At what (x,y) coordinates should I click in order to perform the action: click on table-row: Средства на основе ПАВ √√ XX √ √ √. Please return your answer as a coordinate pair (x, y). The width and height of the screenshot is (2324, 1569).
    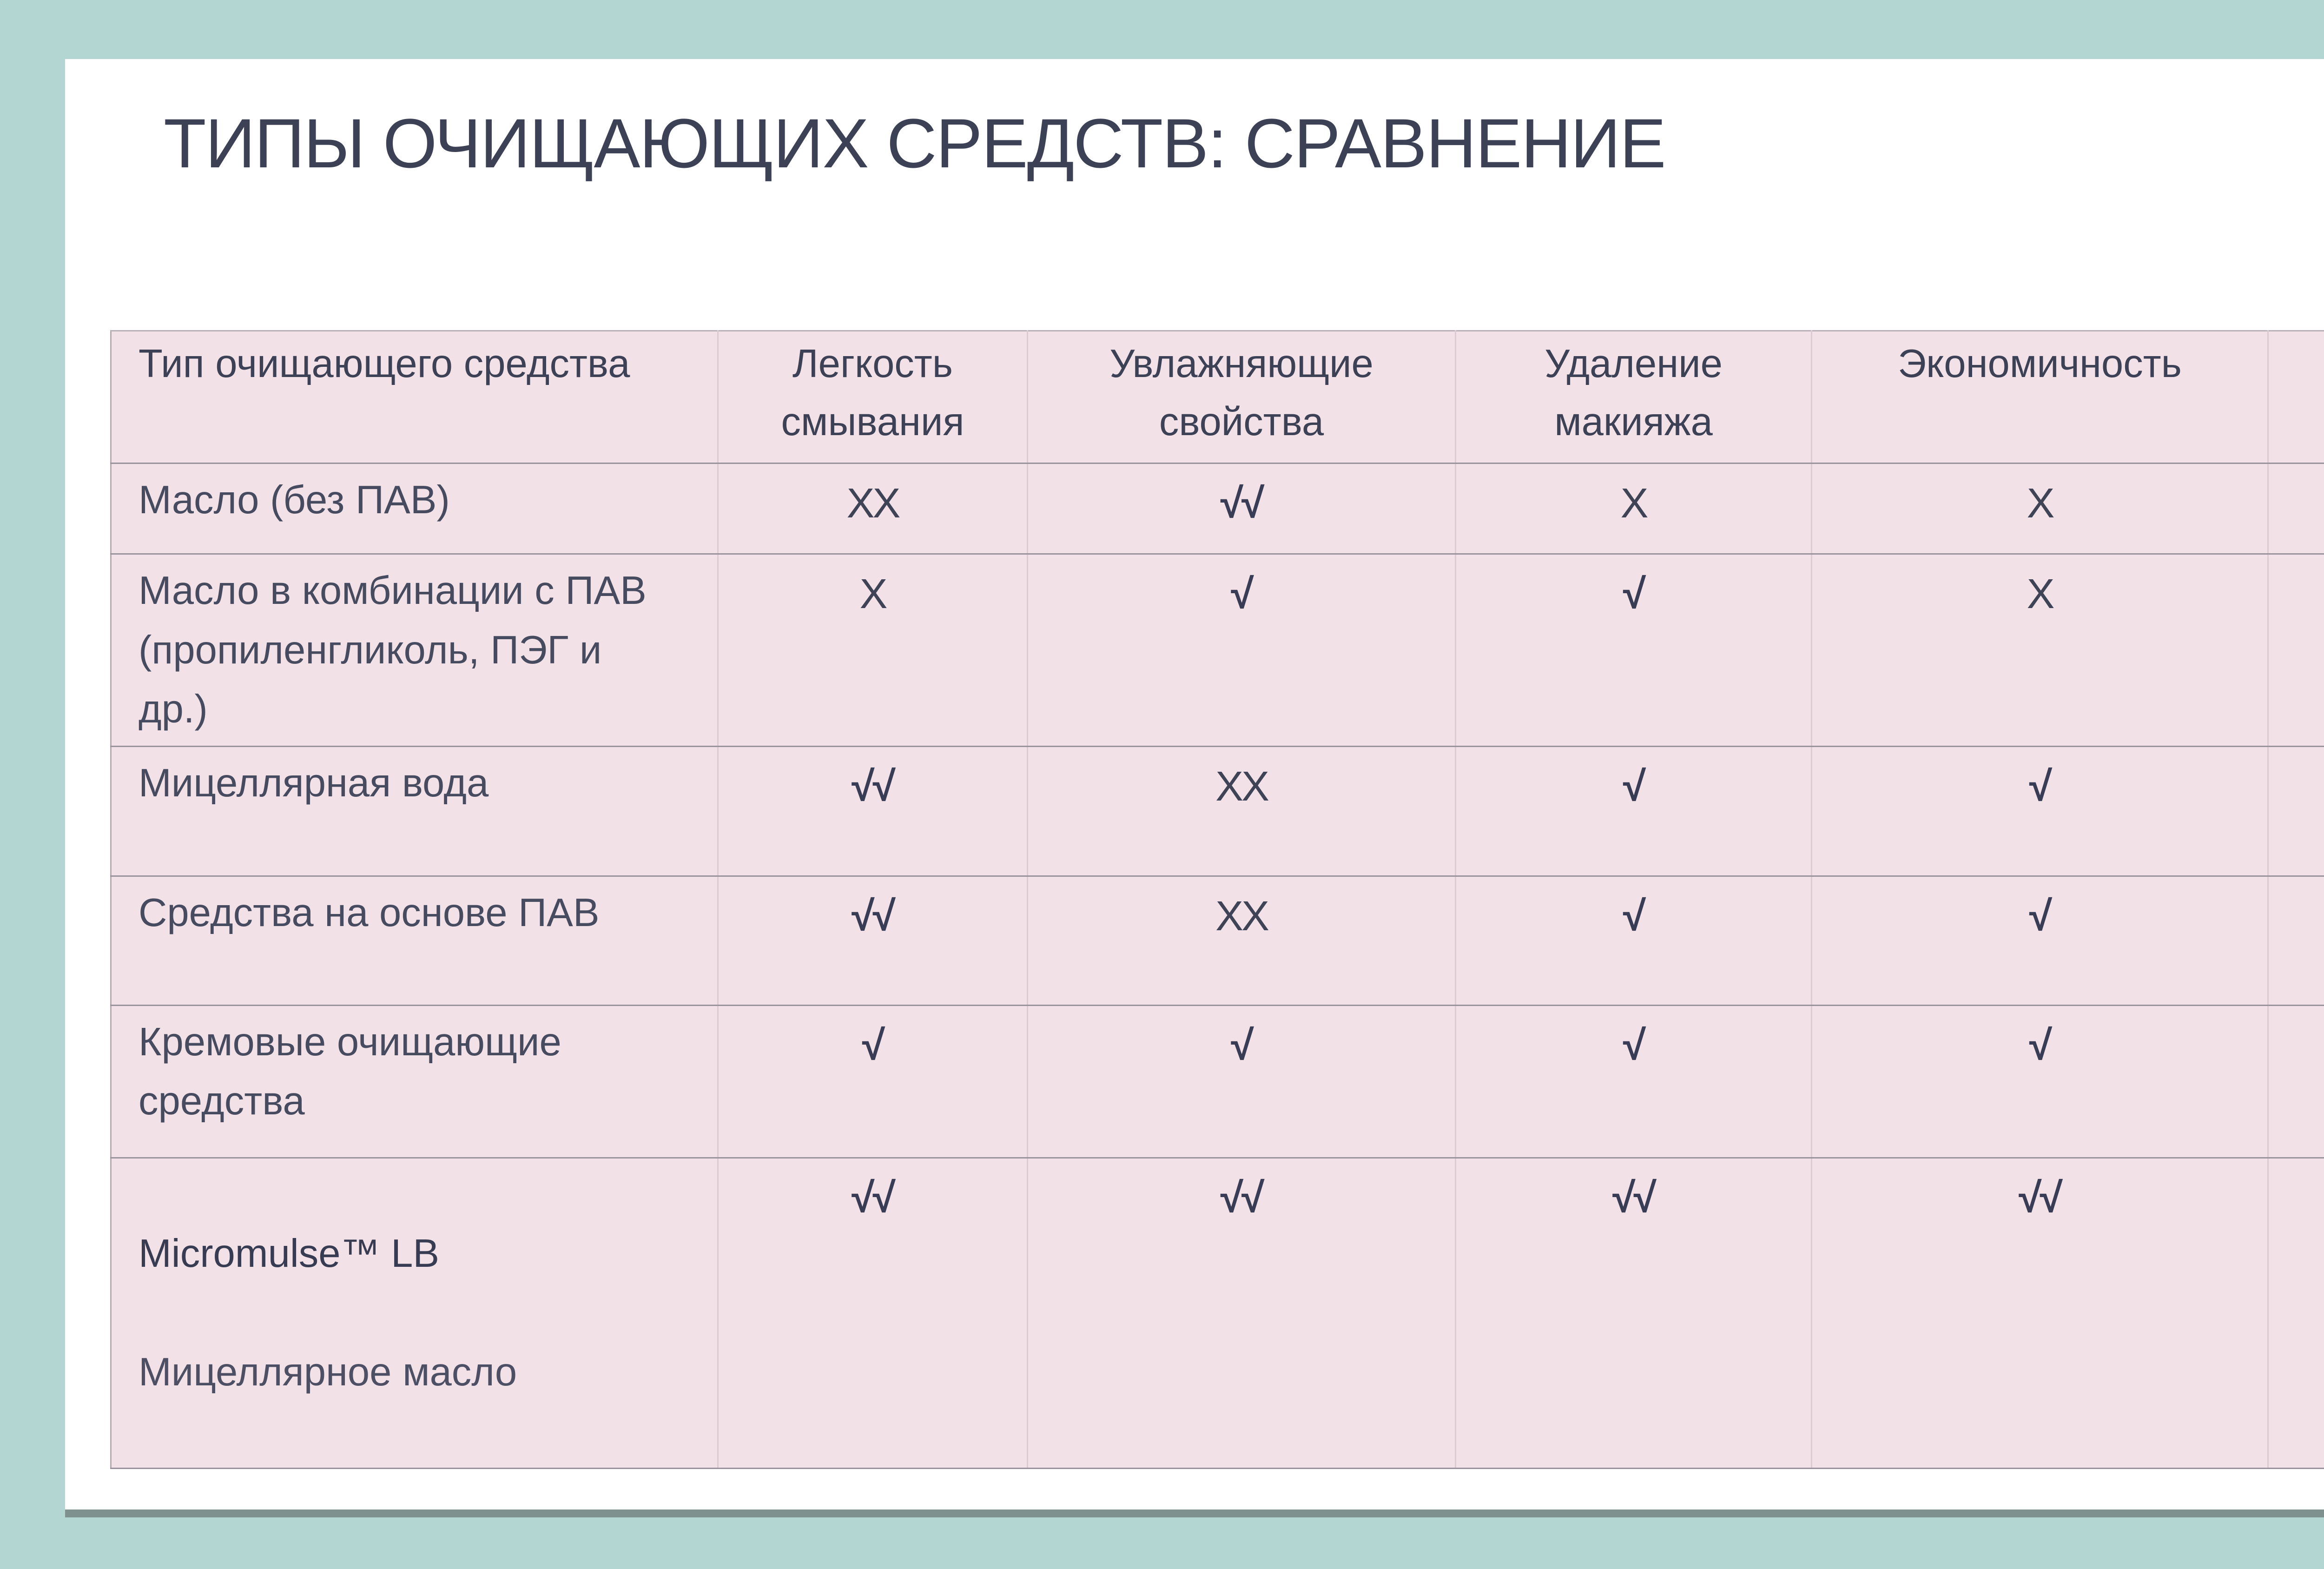
    Looking at the image, I should click on (1217, 941).